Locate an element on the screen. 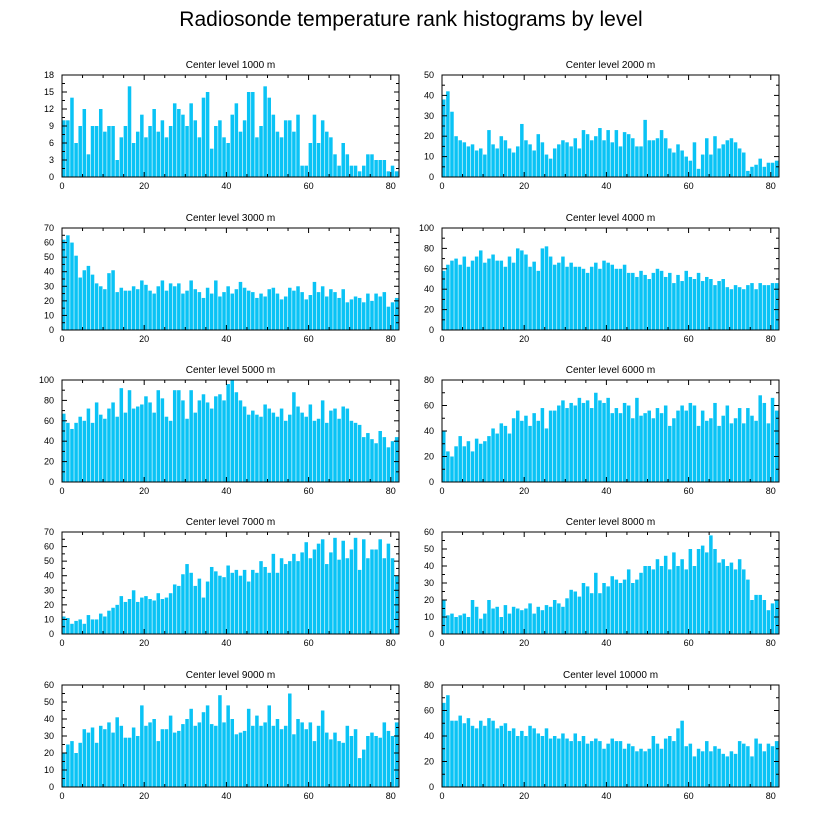 The image size is (822, 824). y-tick-label: 20 is located at coordinates (429, 762).